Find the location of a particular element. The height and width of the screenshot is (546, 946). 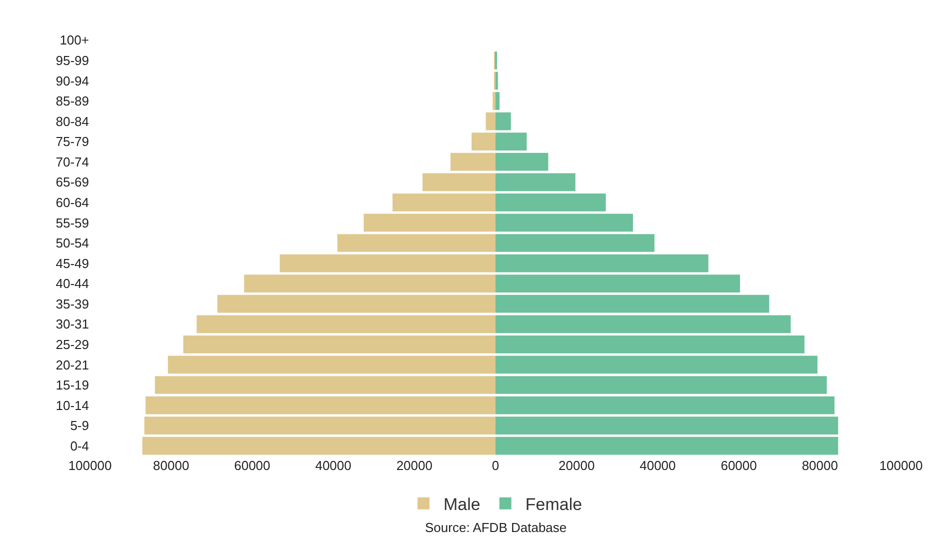

y-tick-label: 20-21 is located at coordinates (72, 364).